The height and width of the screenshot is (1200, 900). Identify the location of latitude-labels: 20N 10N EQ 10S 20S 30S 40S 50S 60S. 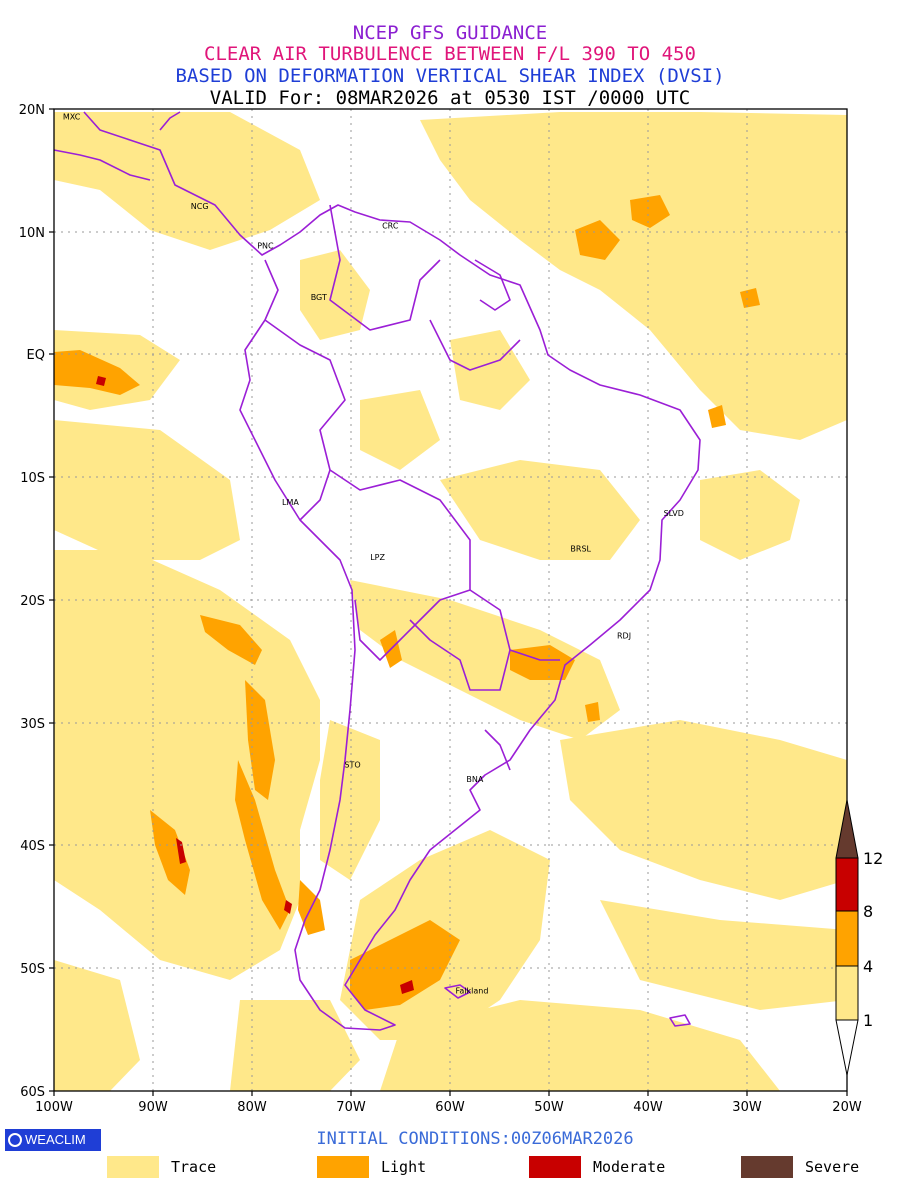
(32, 601).